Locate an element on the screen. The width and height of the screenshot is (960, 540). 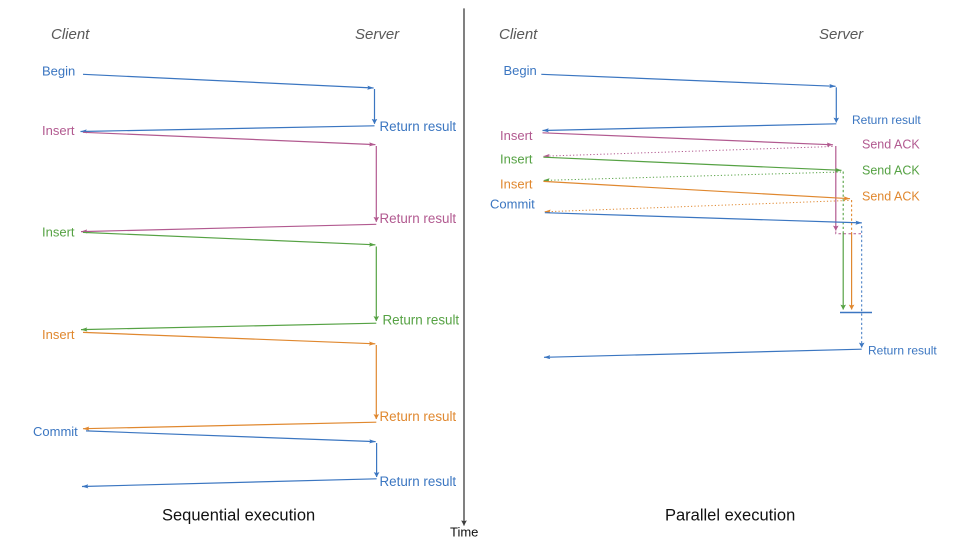
svg-text: Time is located at coordinates (464, 532).